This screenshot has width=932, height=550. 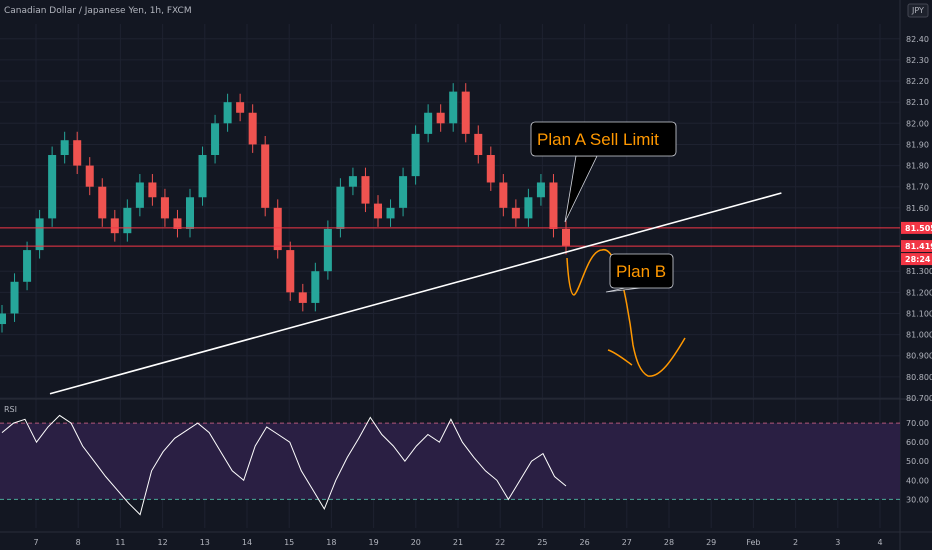 What do you see at coordinates (919, 313) in the screenshot?
I see `price-tick-label: 81.100` at bounding box center [919, 313].